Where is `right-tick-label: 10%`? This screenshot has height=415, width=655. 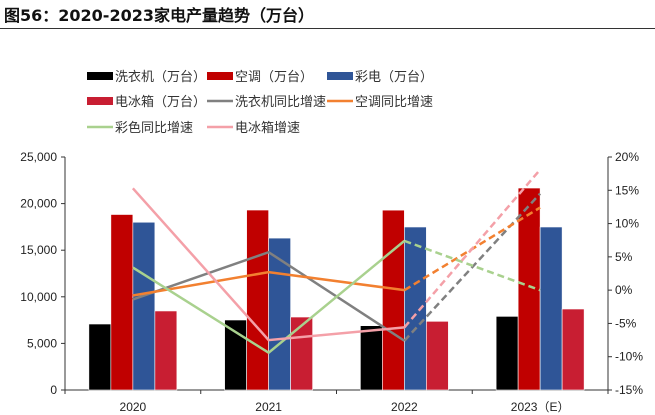 right-tick-label: 10% is located at coordinates (627, 224).